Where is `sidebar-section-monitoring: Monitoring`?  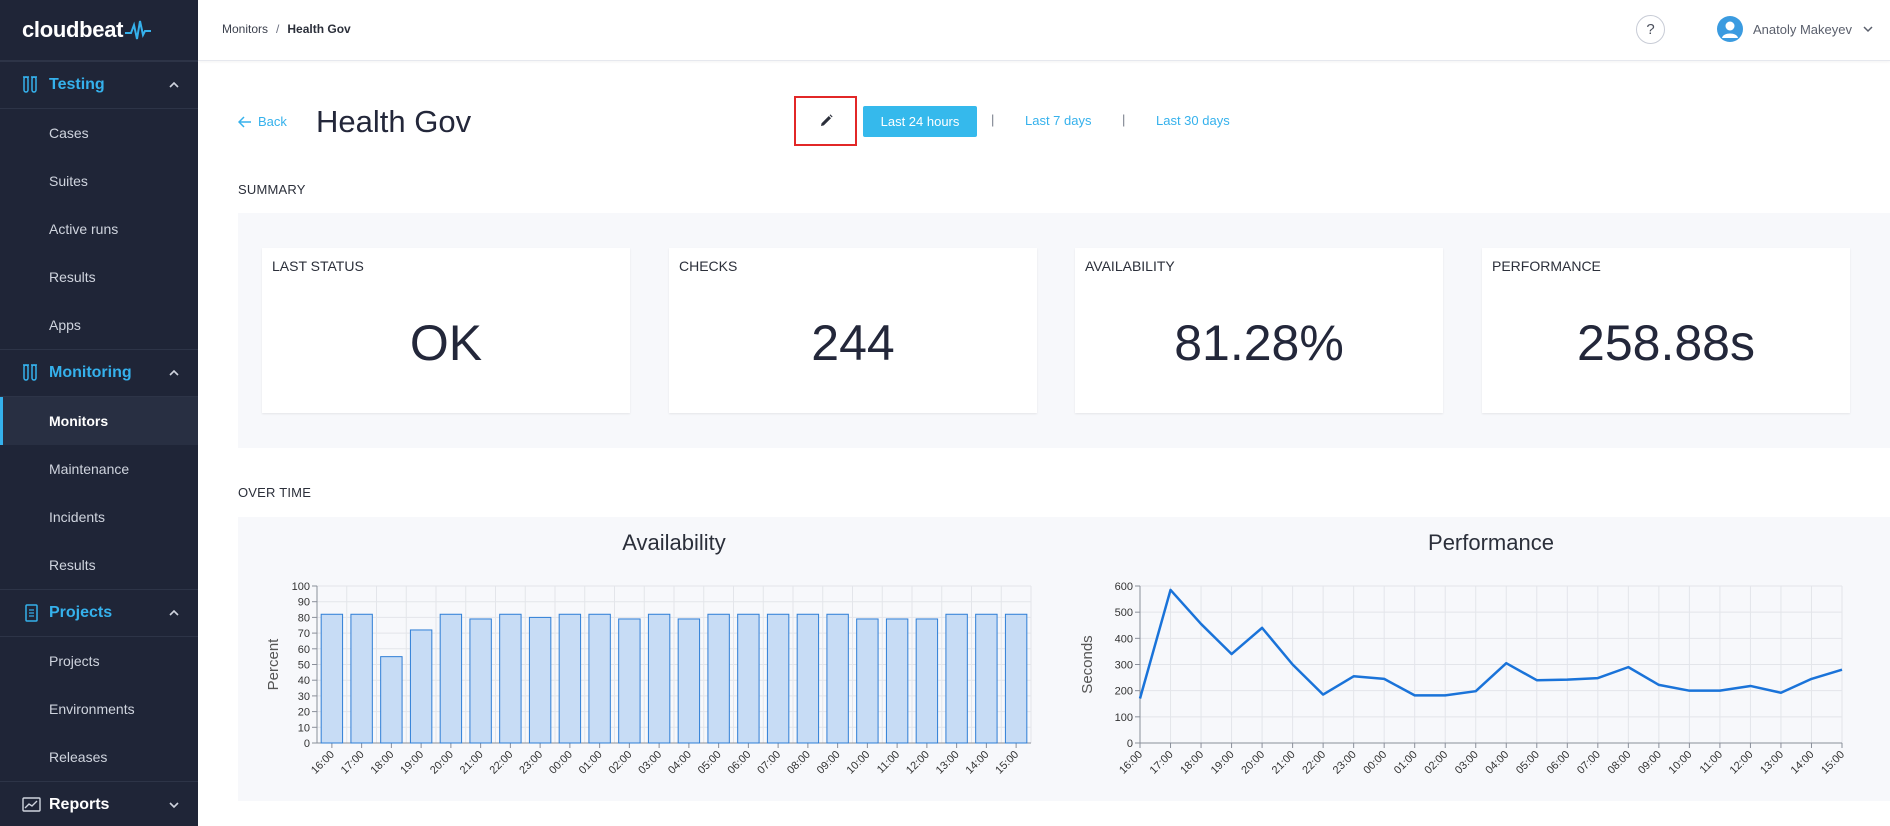 sidebar-section-monitoring: Monitoring is located at coordinates (99, 373).